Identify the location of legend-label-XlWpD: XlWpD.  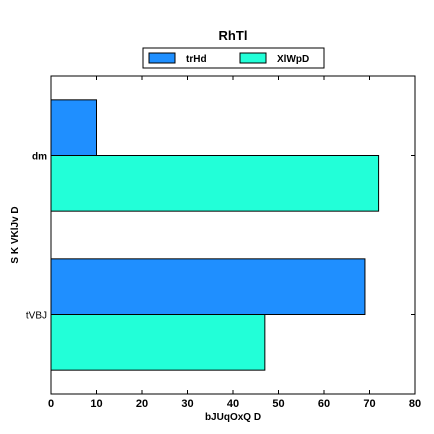
(293, 59).